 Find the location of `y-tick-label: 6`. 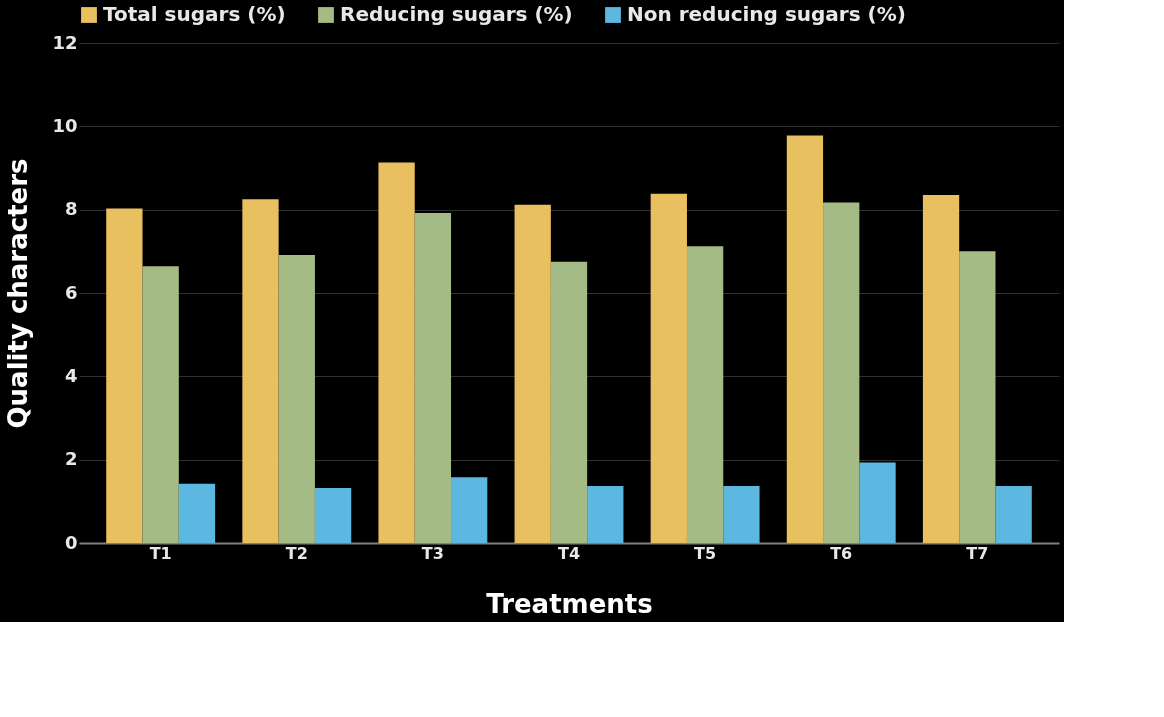

y-tick-label: 6 is located at coordinates (71, 292).